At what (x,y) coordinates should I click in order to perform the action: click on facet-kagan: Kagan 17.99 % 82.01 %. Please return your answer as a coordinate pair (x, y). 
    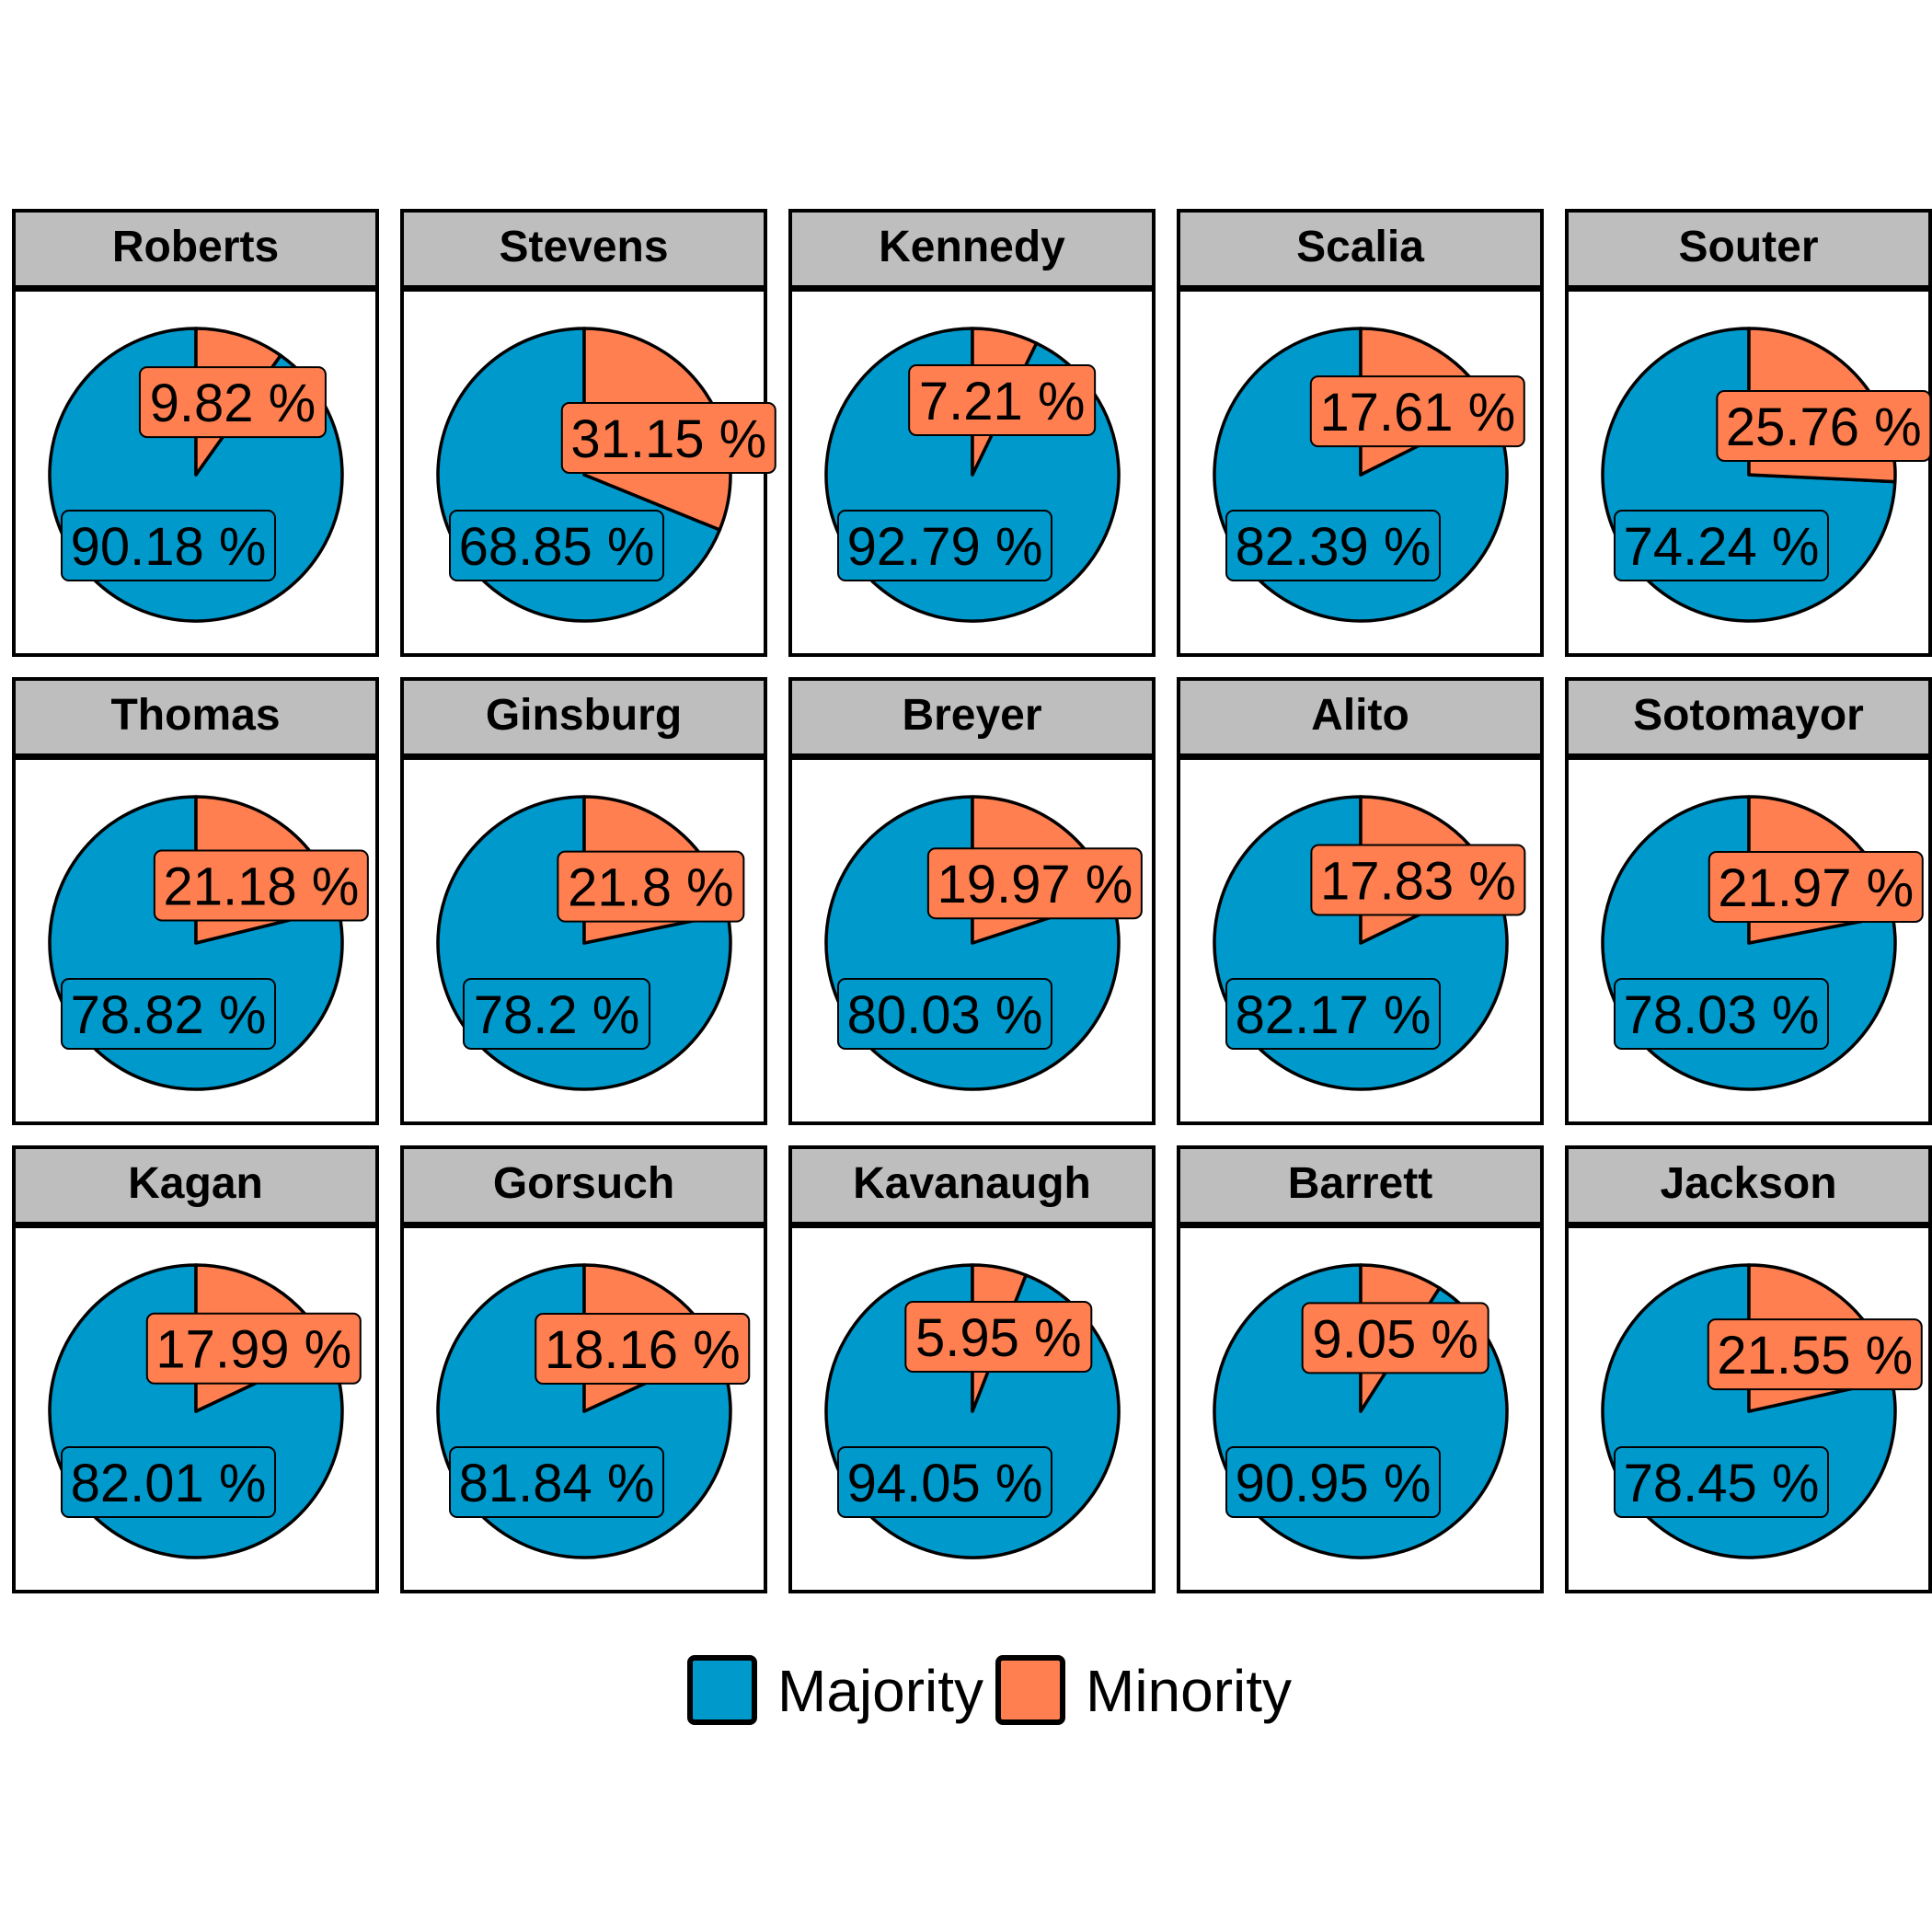
    Looking at the image, I should click on (195, 1369).